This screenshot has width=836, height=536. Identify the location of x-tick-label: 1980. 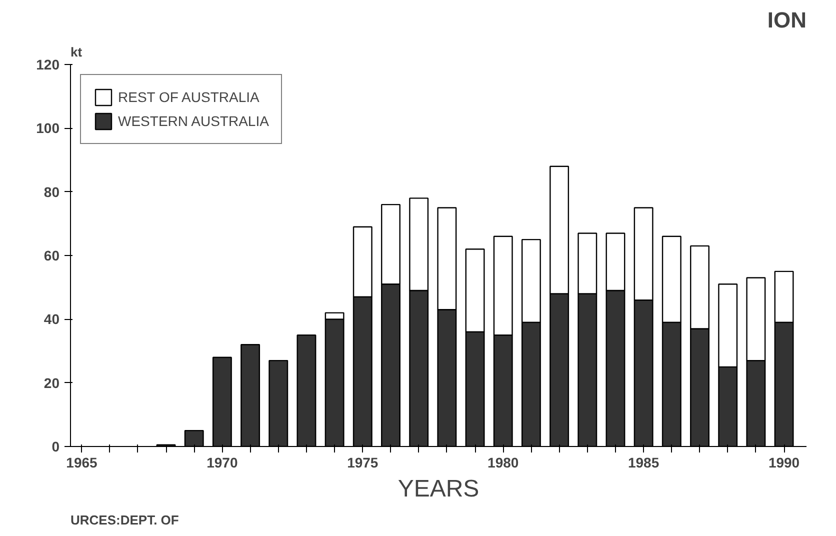
(503, 462).